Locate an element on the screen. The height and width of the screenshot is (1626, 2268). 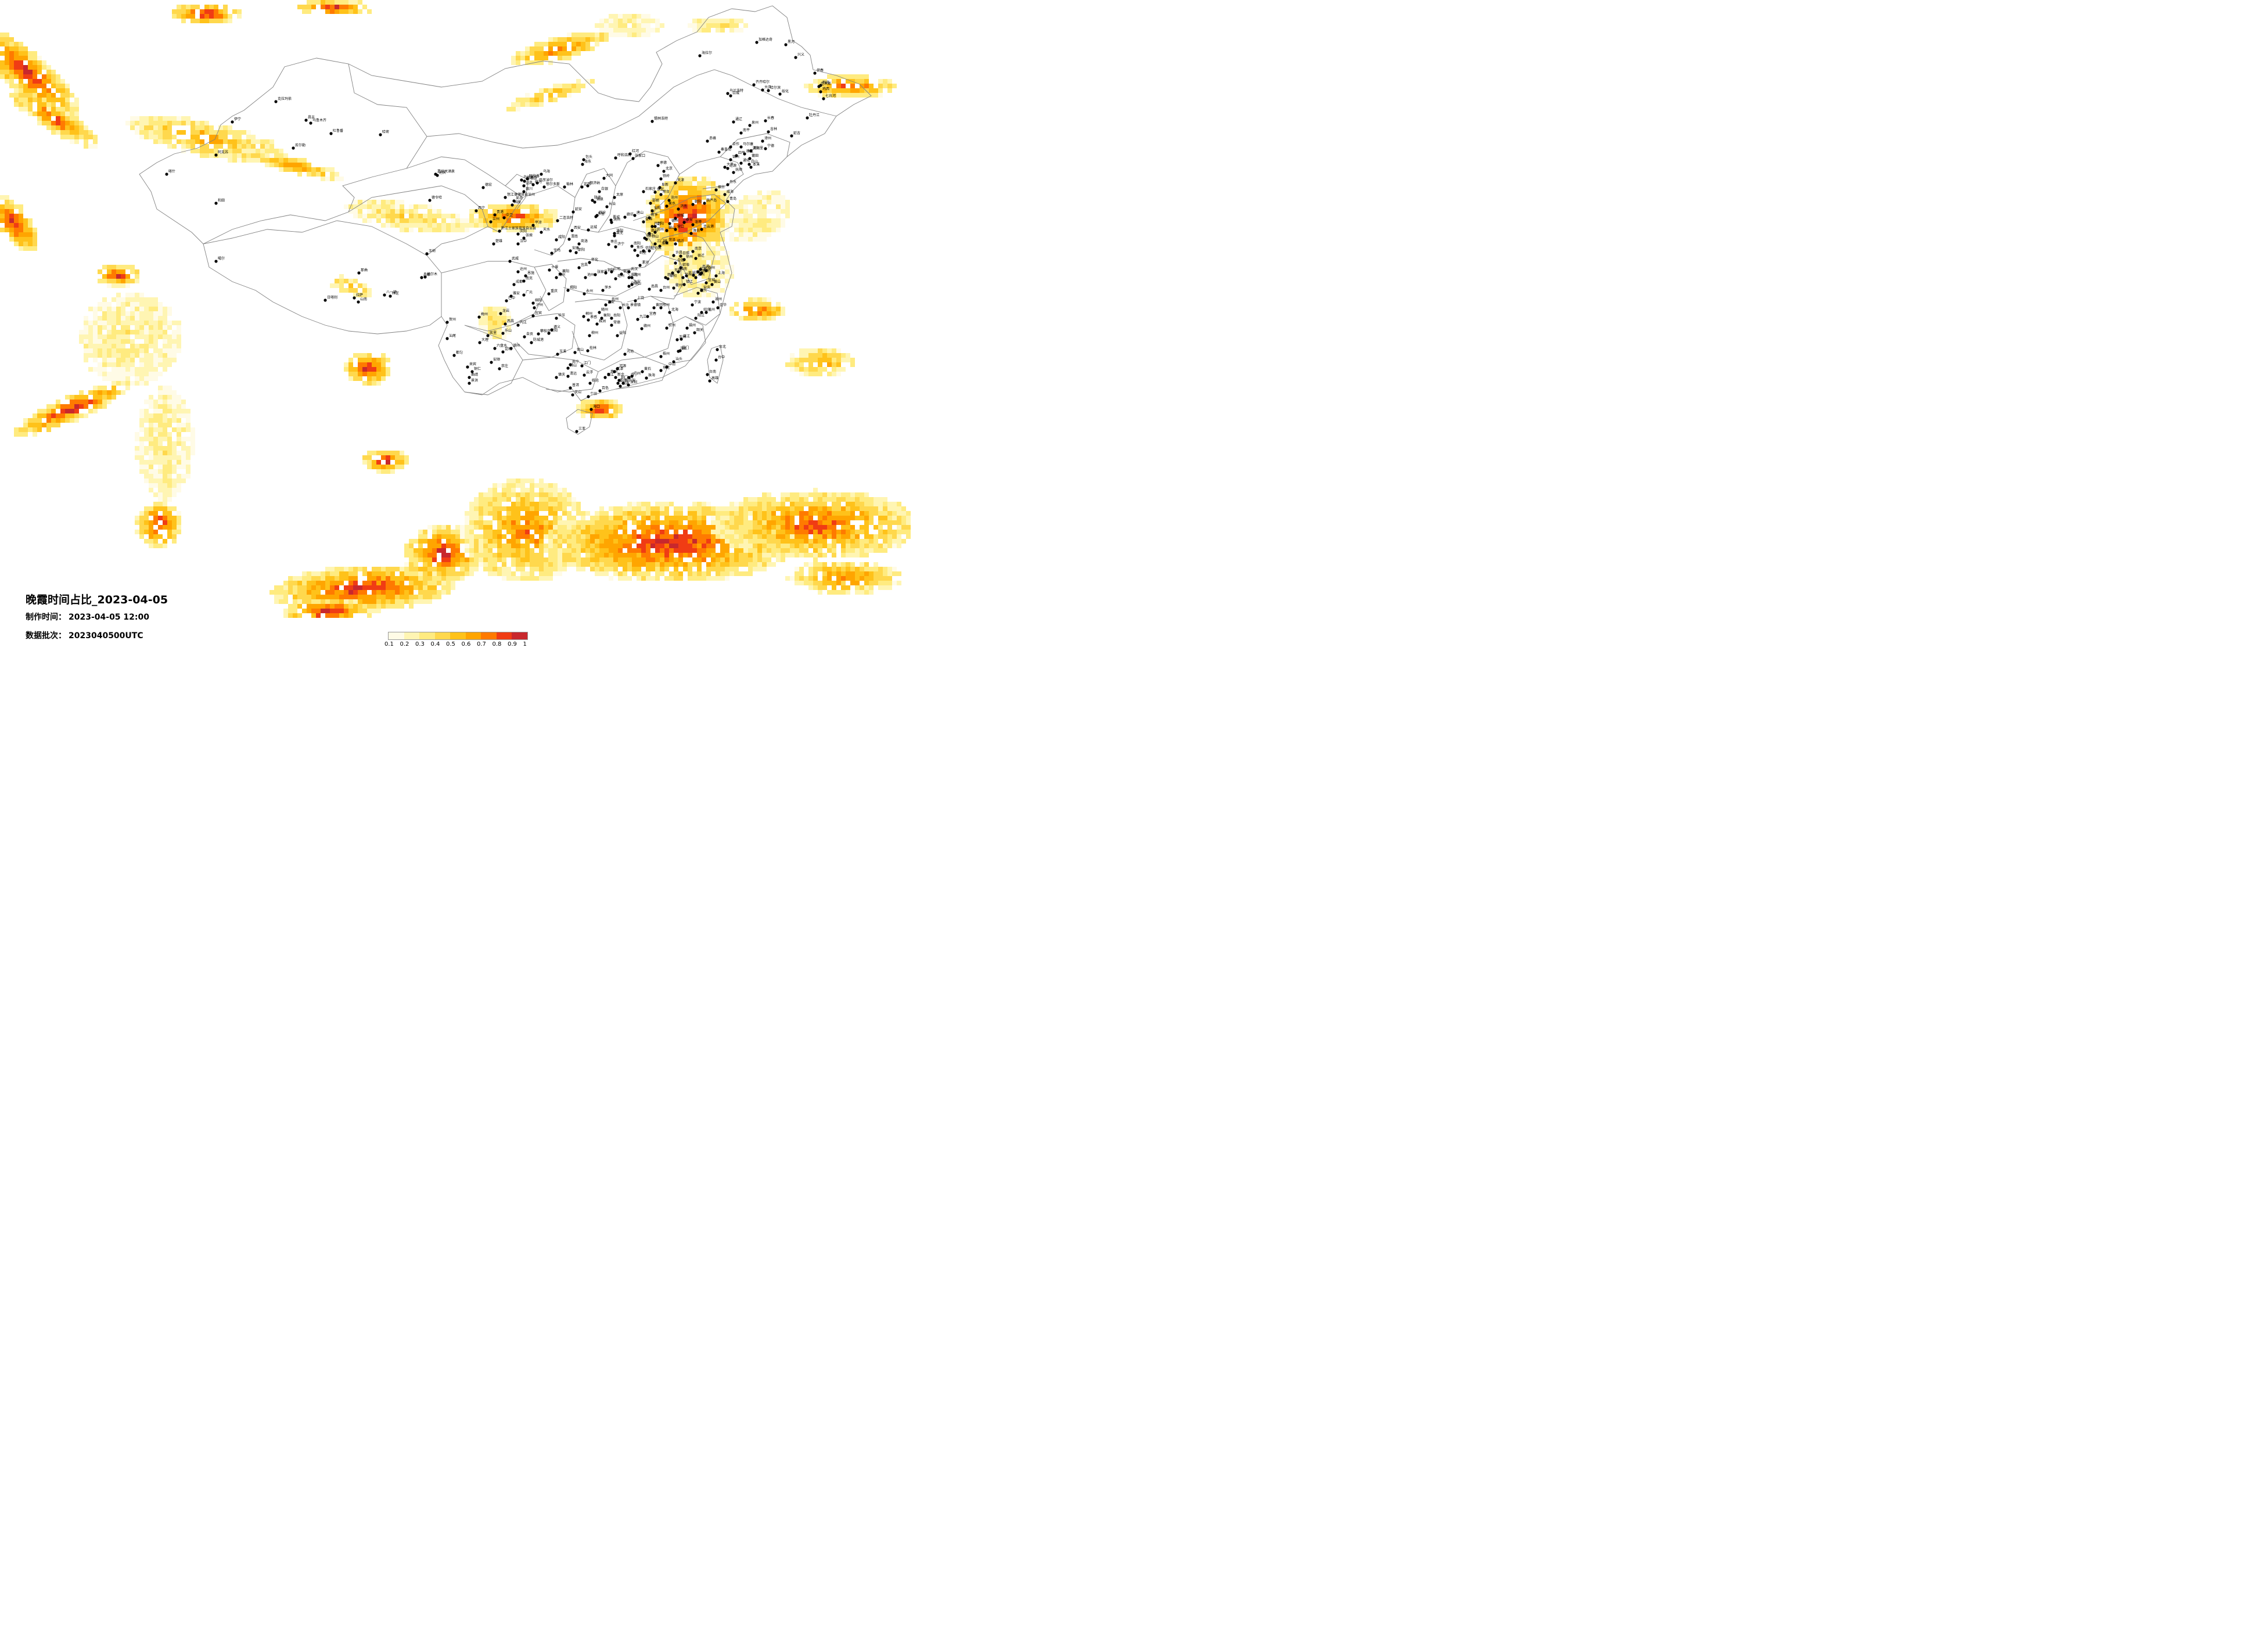
city-label: 包头 is located at coordinates (588, 157).